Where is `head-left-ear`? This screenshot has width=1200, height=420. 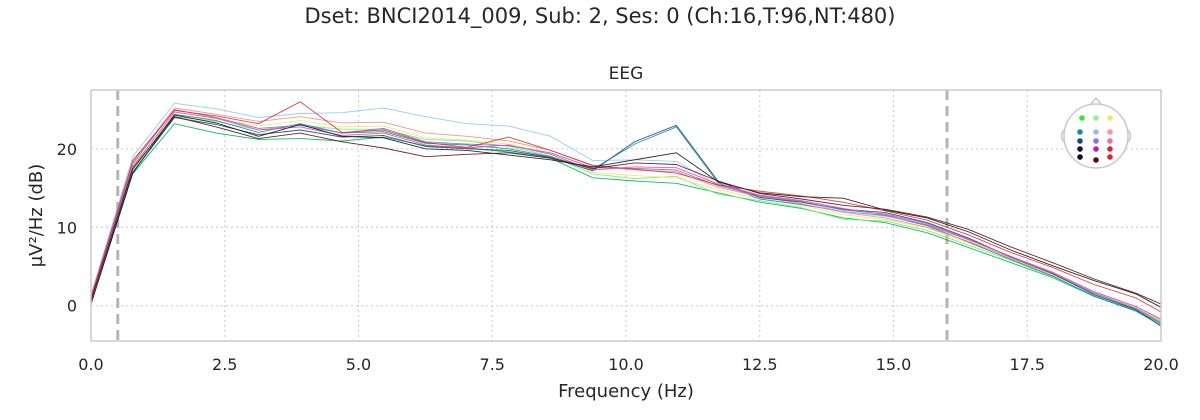 head-left-ear is located at coordinates (1062, 136).